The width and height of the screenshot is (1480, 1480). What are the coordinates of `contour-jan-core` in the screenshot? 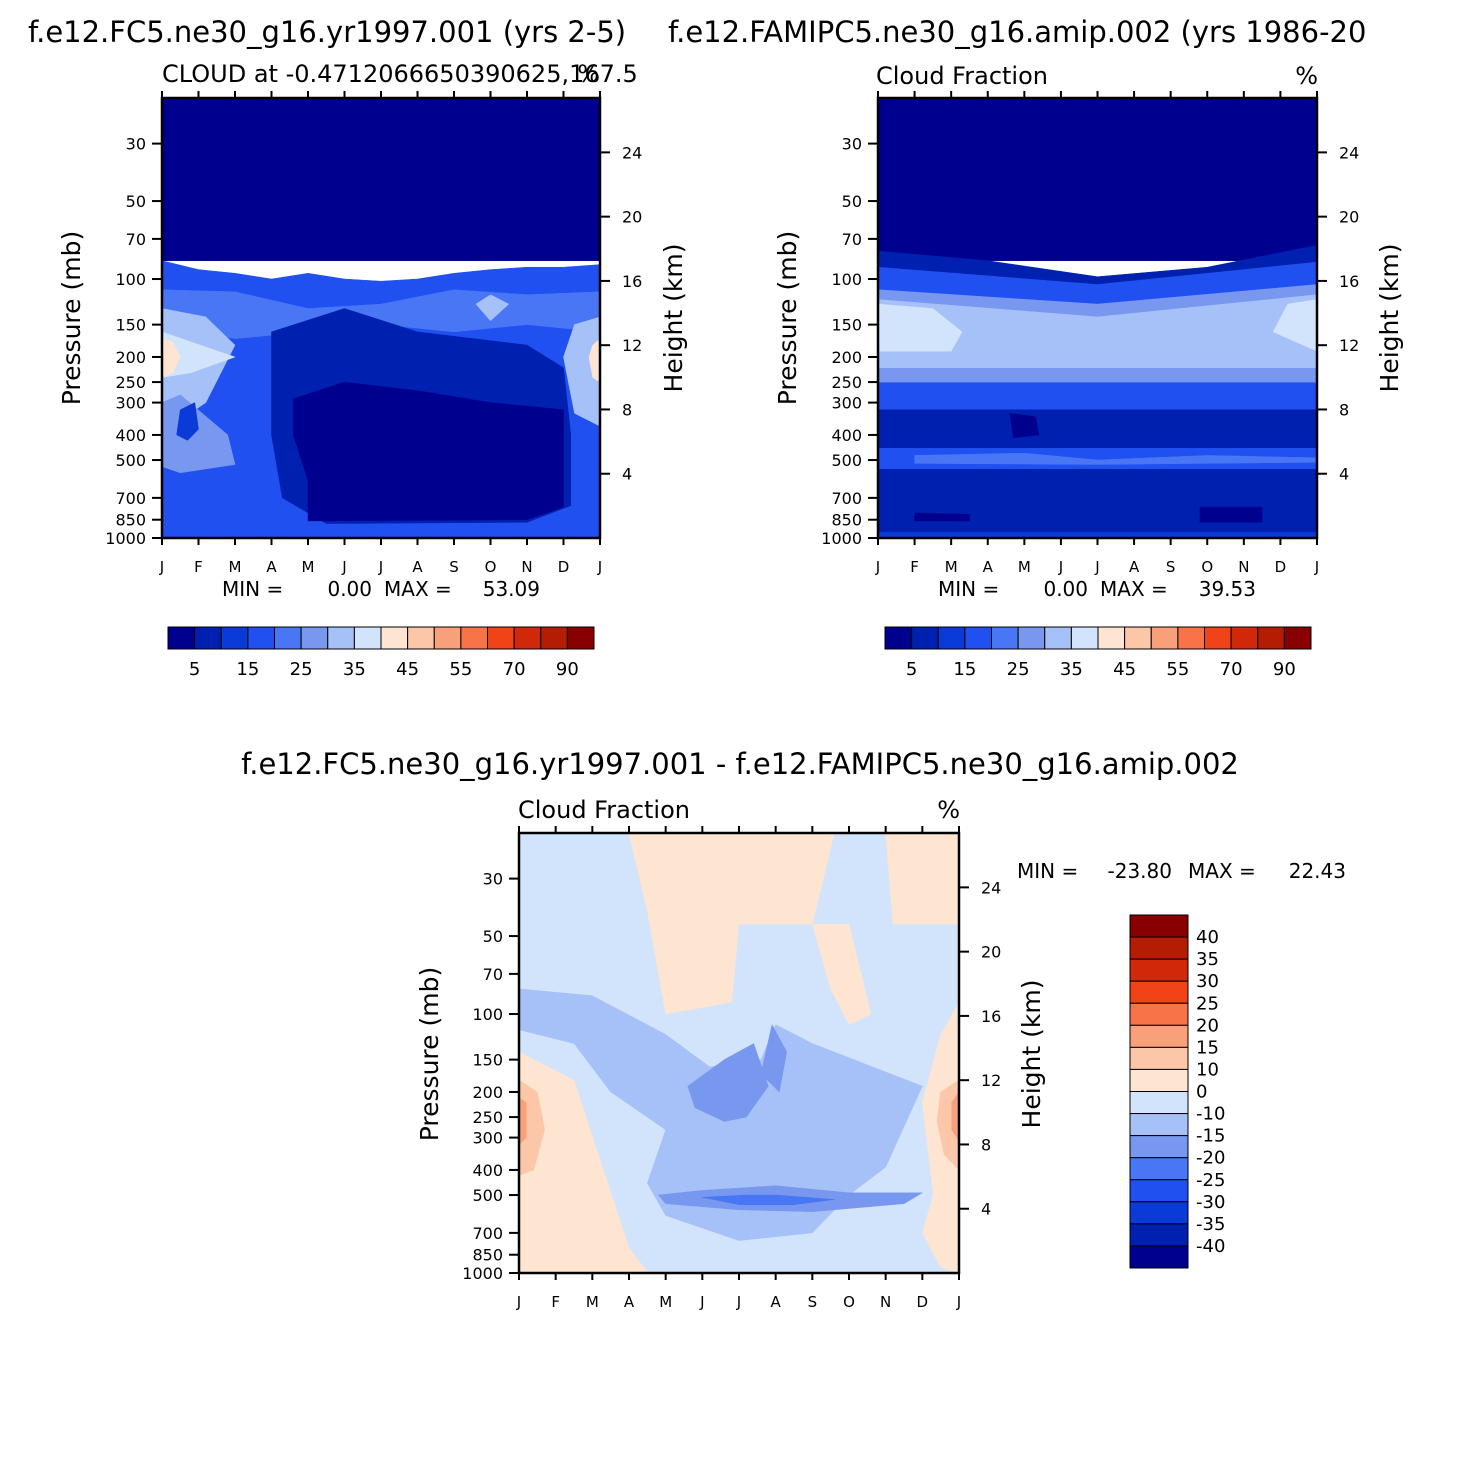 It's located at (199, 354).